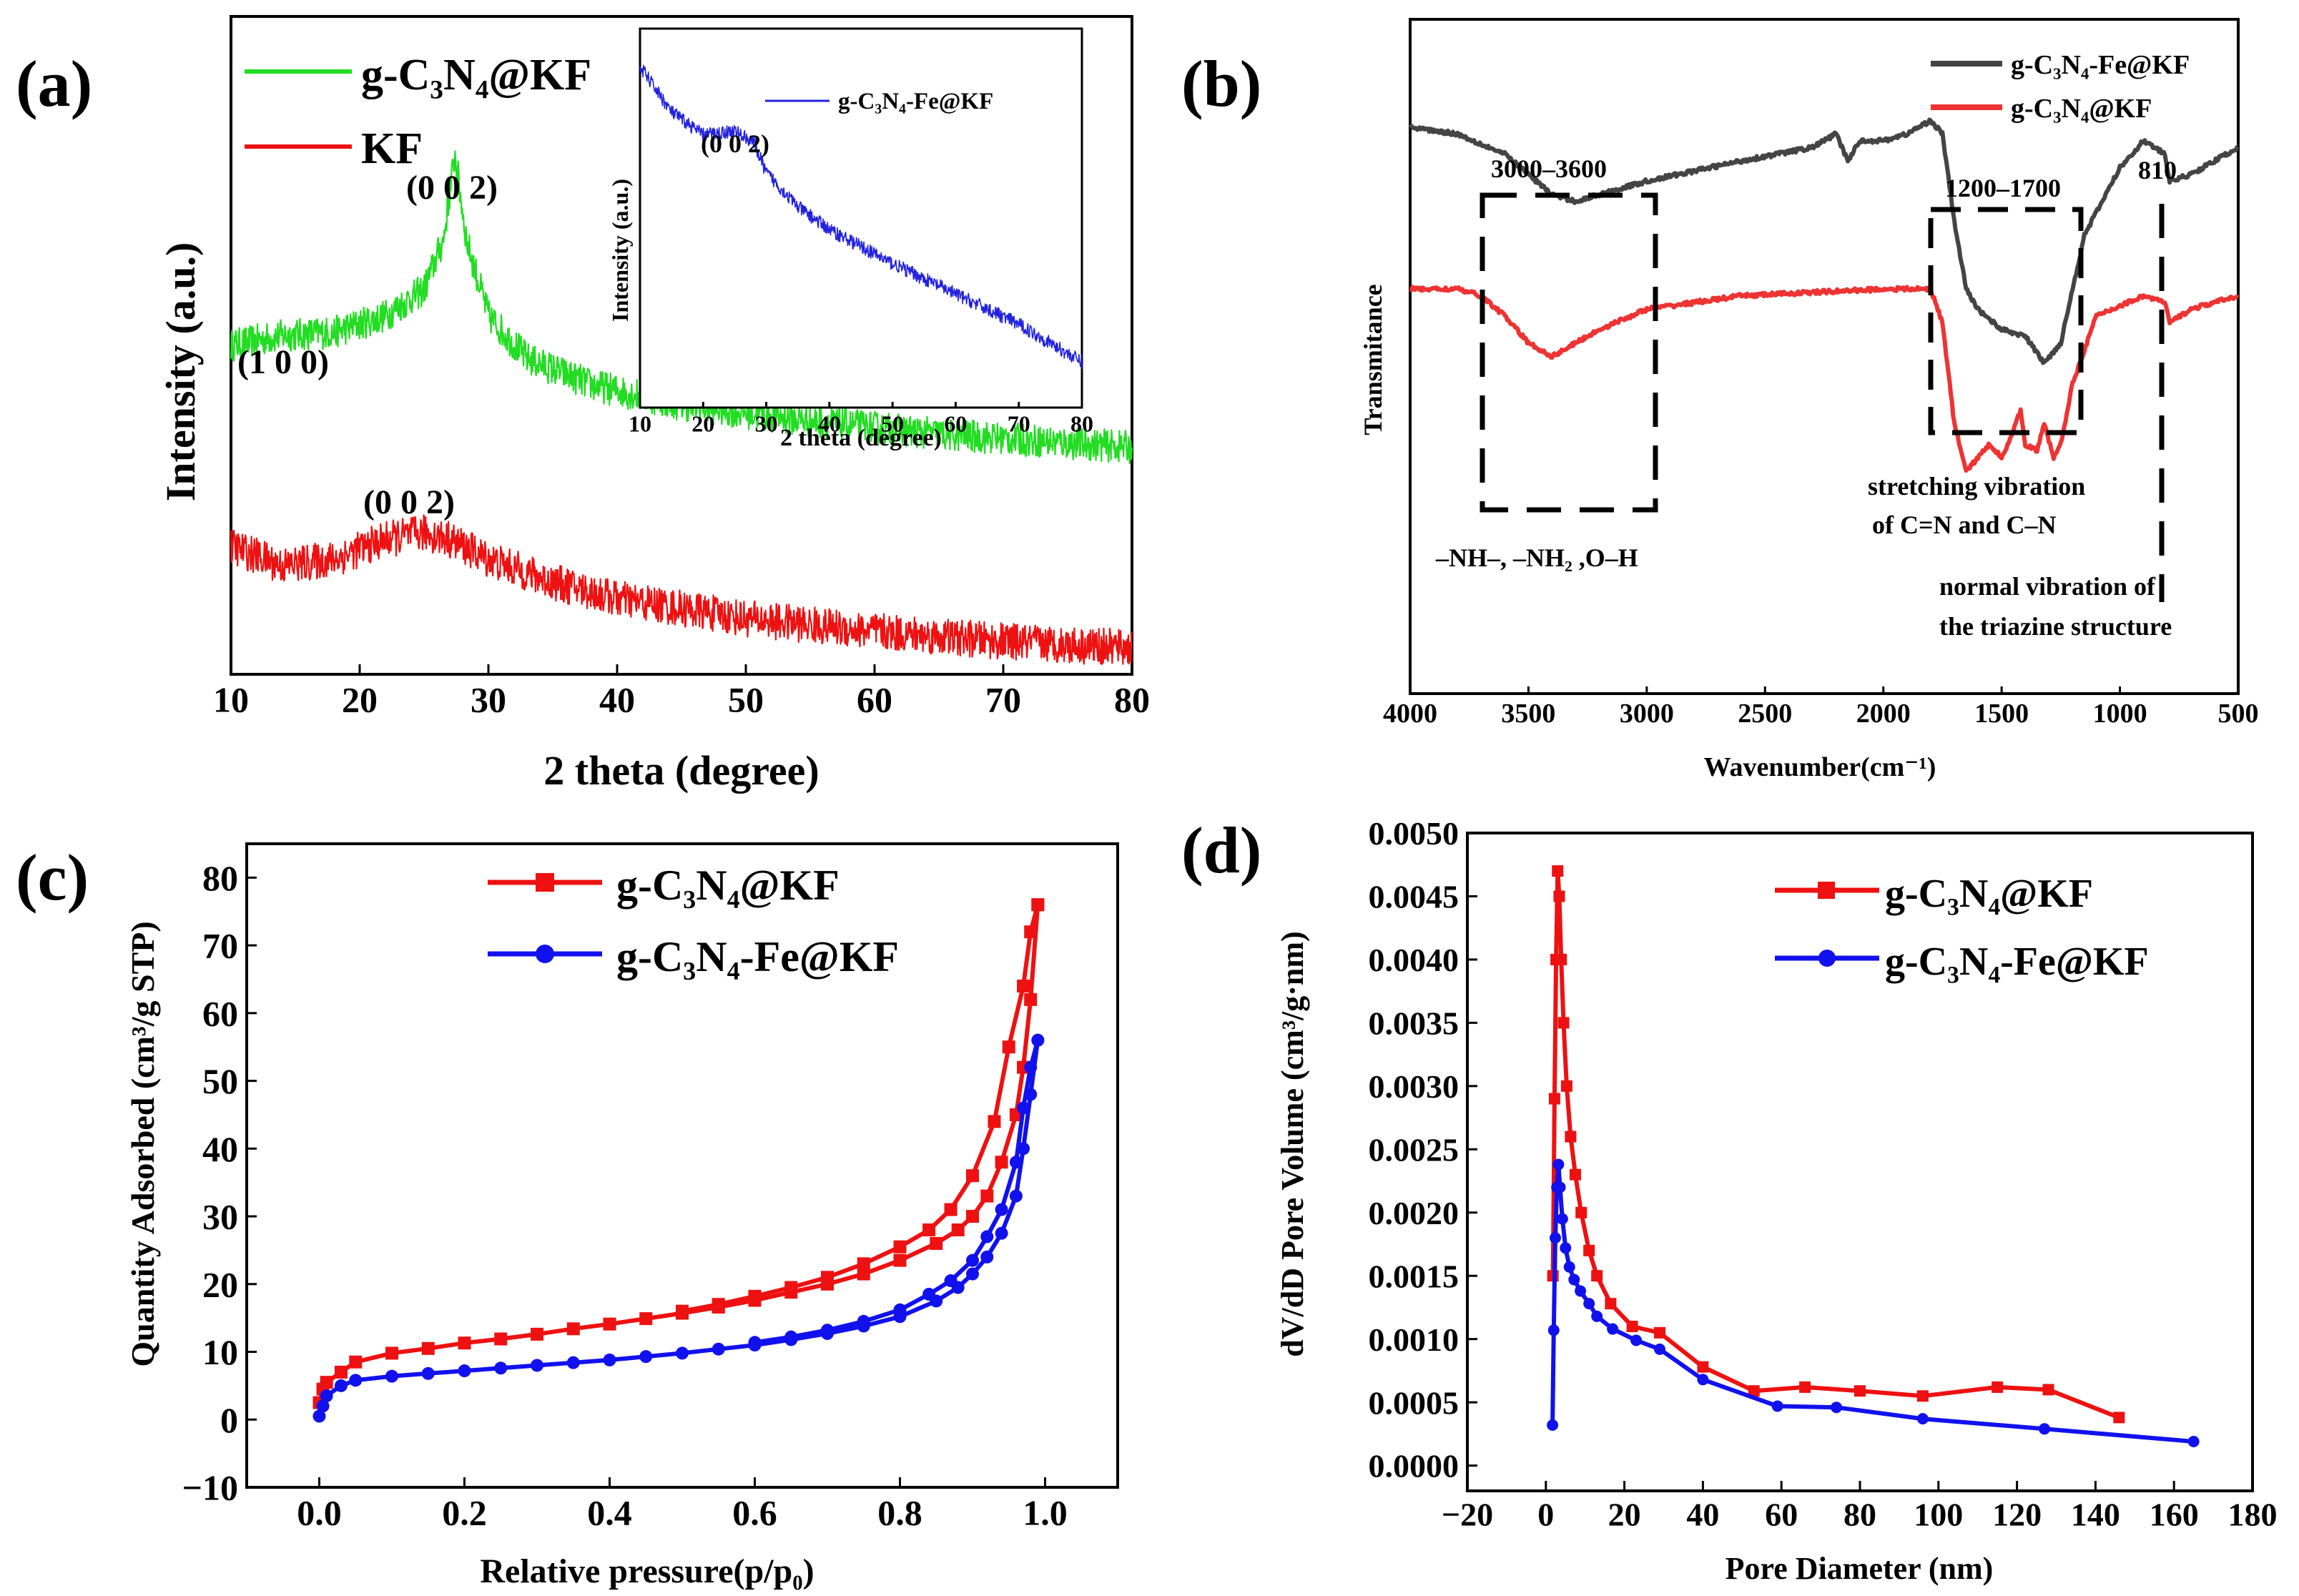  I want to click on panel-b-legend-text-kf: g-C₃N₄@KF, so click(2081, 109).